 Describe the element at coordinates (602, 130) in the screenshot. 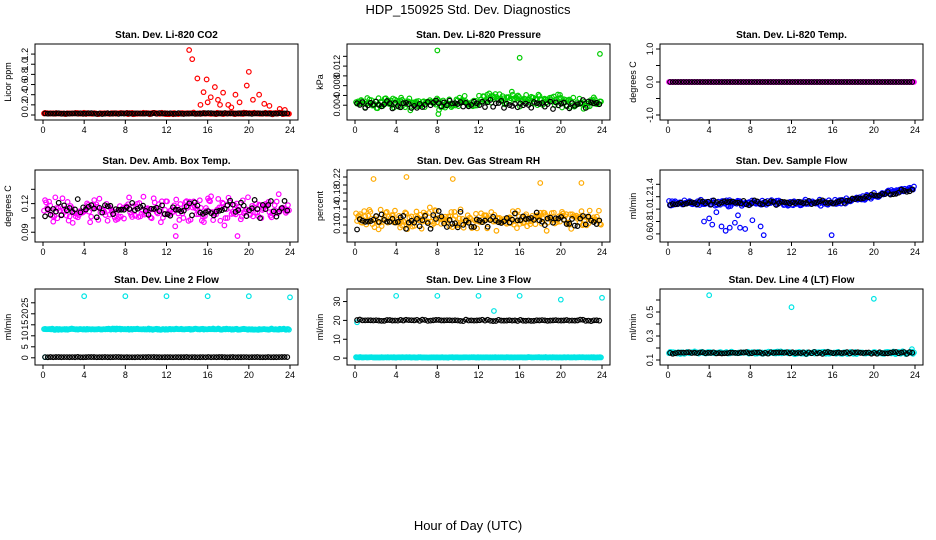

I see `x-tick-label: 24` at that location.